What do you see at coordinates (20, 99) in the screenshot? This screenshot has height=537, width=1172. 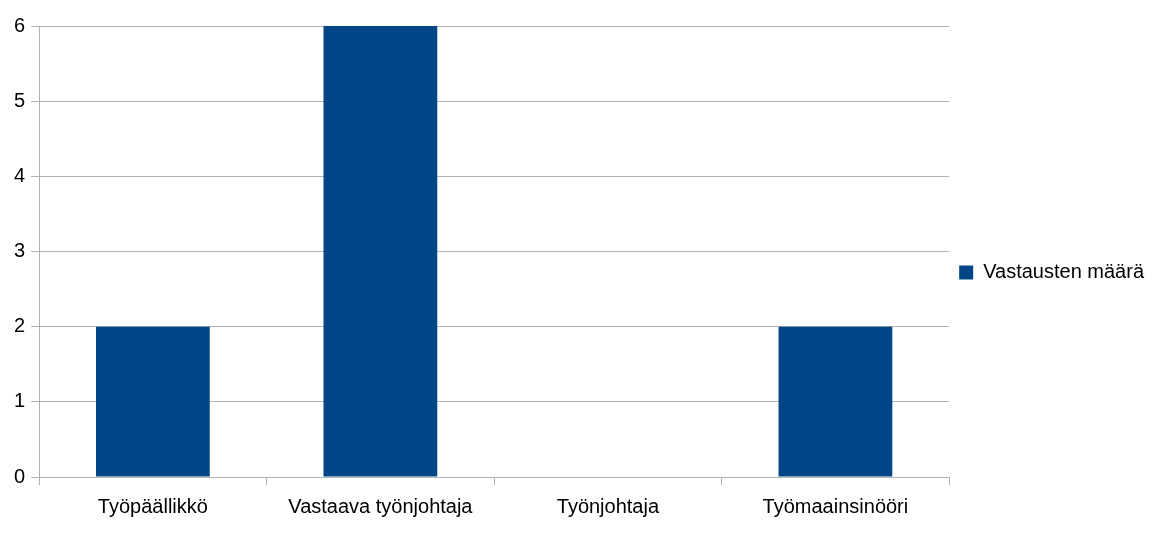 I see `y-tick-label: 5` at bounding box center [20, 99].